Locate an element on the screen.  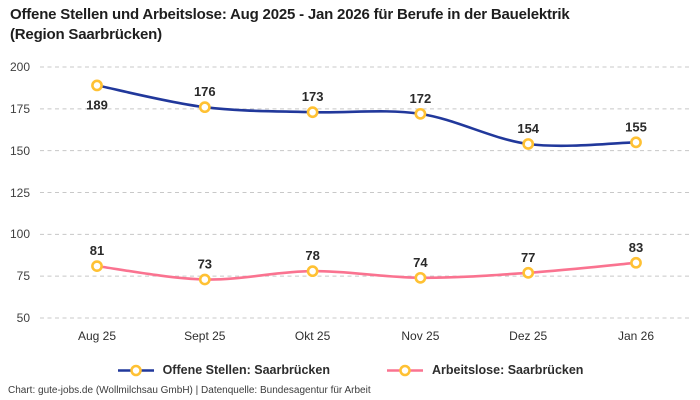
x-tick-label: Aug 25 is located at coordinates (97, 336).